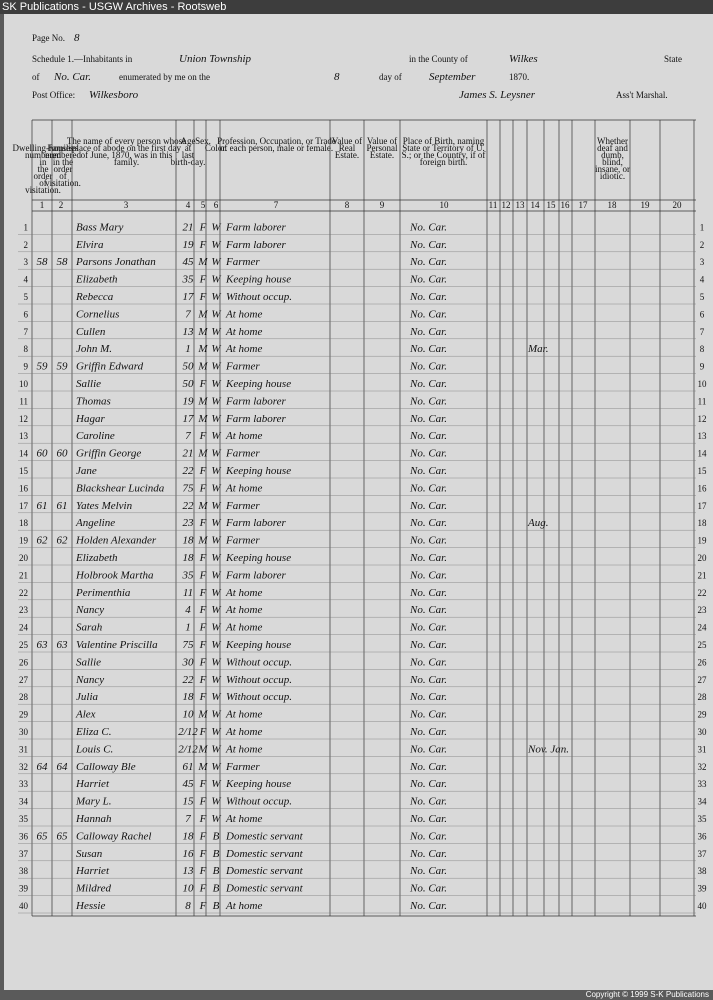 Image resolution: width=713 pixels, height=1000 pixels. I want to click on cell: Cornelius, so click(97, 314).